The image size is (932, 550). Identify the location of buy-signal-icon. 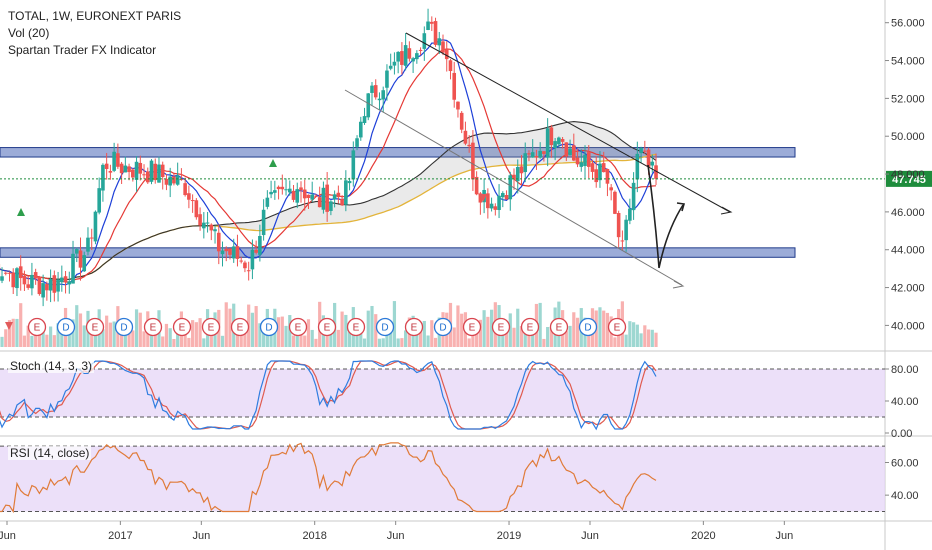
(21, 212).